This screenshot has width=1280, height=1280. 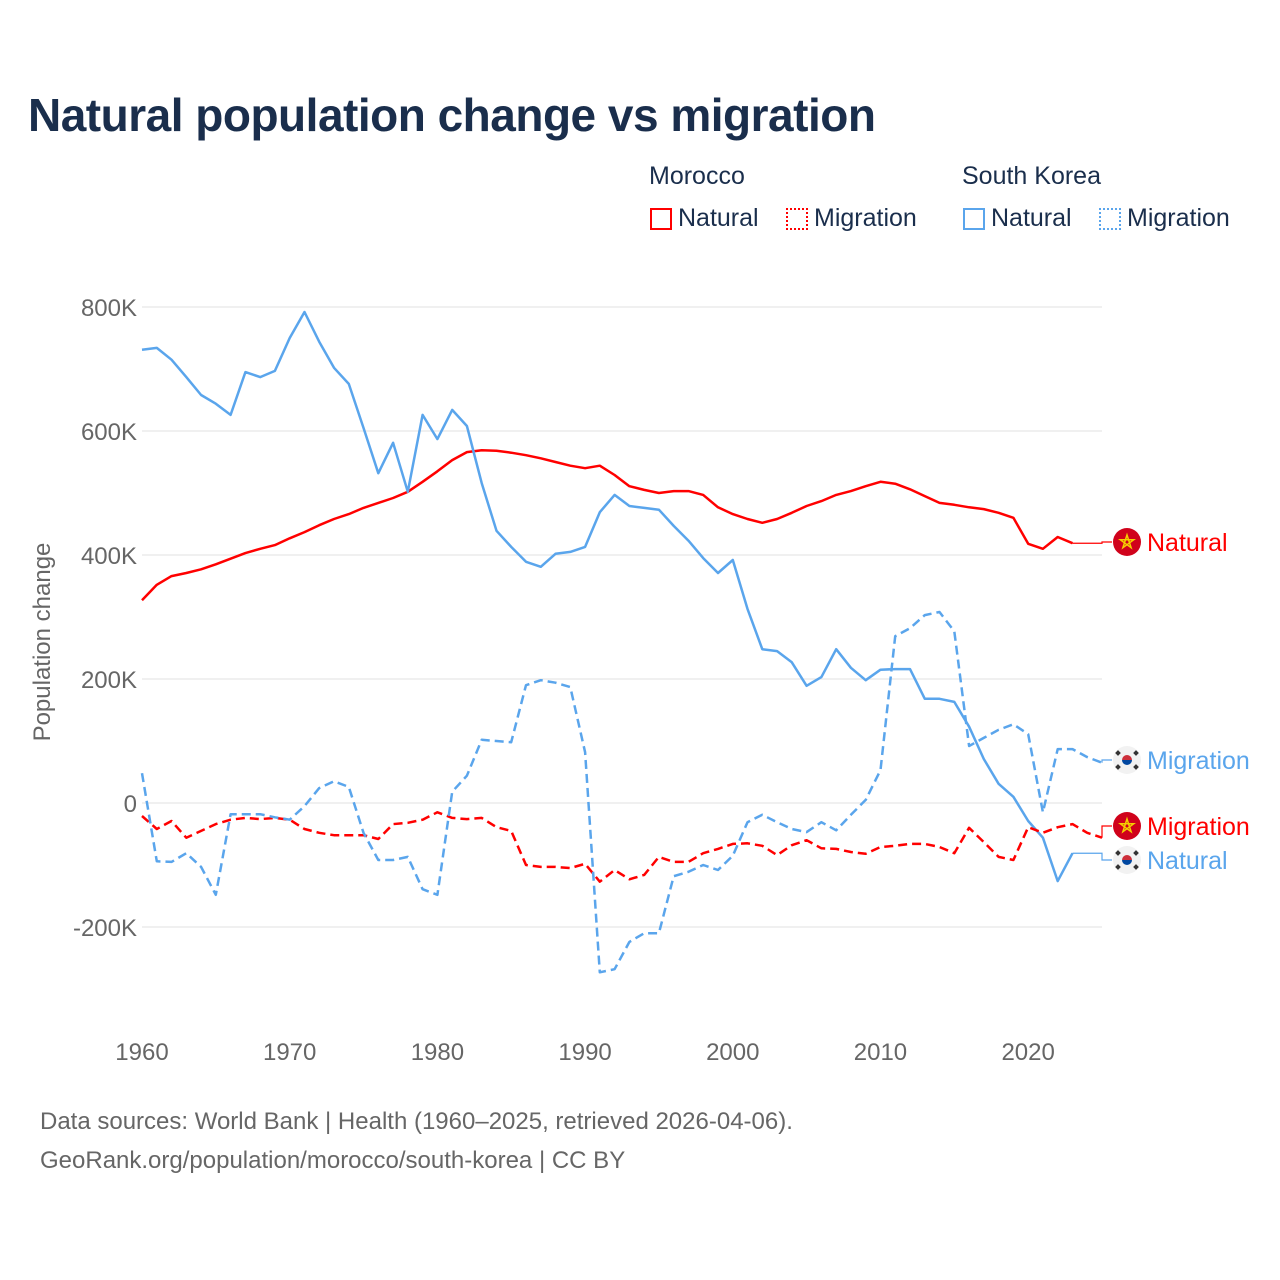 I want to click on y-tick-label: 800K, so click(x=109, y=308).